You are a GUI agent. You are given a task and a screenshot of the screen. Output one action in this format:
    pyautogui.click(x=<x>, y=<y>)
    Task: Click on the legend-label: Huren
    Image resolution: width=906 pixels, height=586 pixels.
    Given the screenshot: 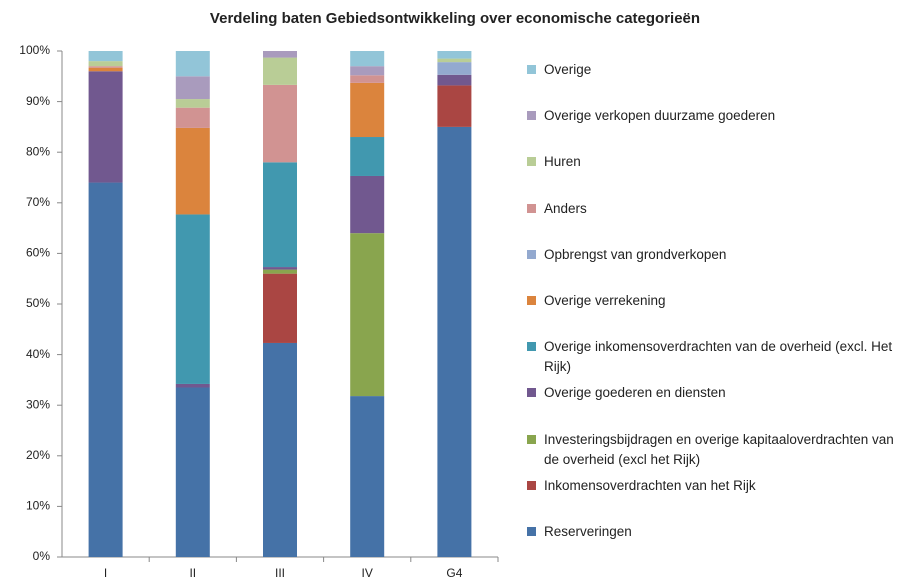 What is the action you would take?
    pyautogui.click(x=562, y=162)
    